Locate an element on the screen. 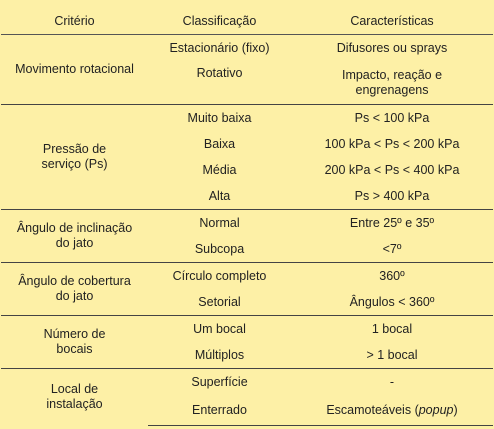 This screenshot has width=494, height=429. header-criterion: Critério is located at coordinates (74, 21).